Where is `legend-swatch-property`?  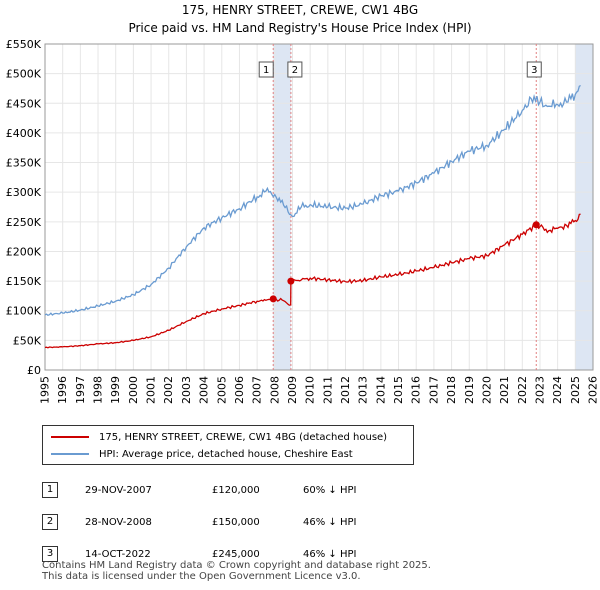 legend-swatch-property is located at coordinates (70, 437).